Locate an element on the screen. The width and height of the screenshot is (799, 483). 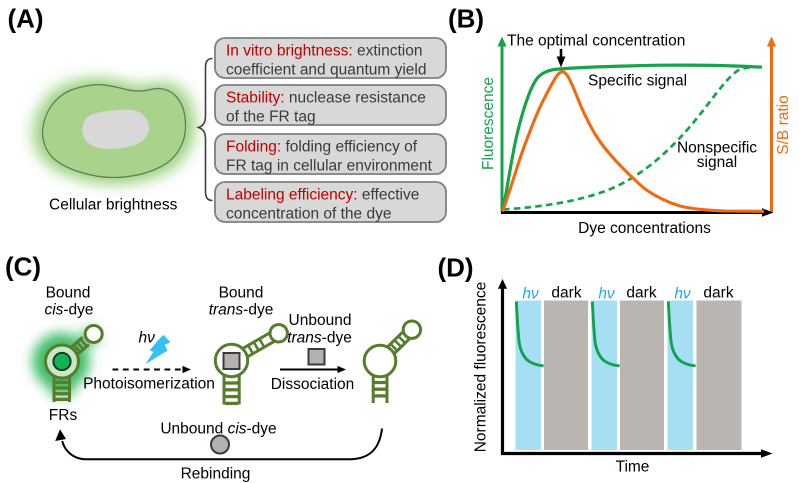
svg-text: Dye concentrations is located at coordinates (644, 228).